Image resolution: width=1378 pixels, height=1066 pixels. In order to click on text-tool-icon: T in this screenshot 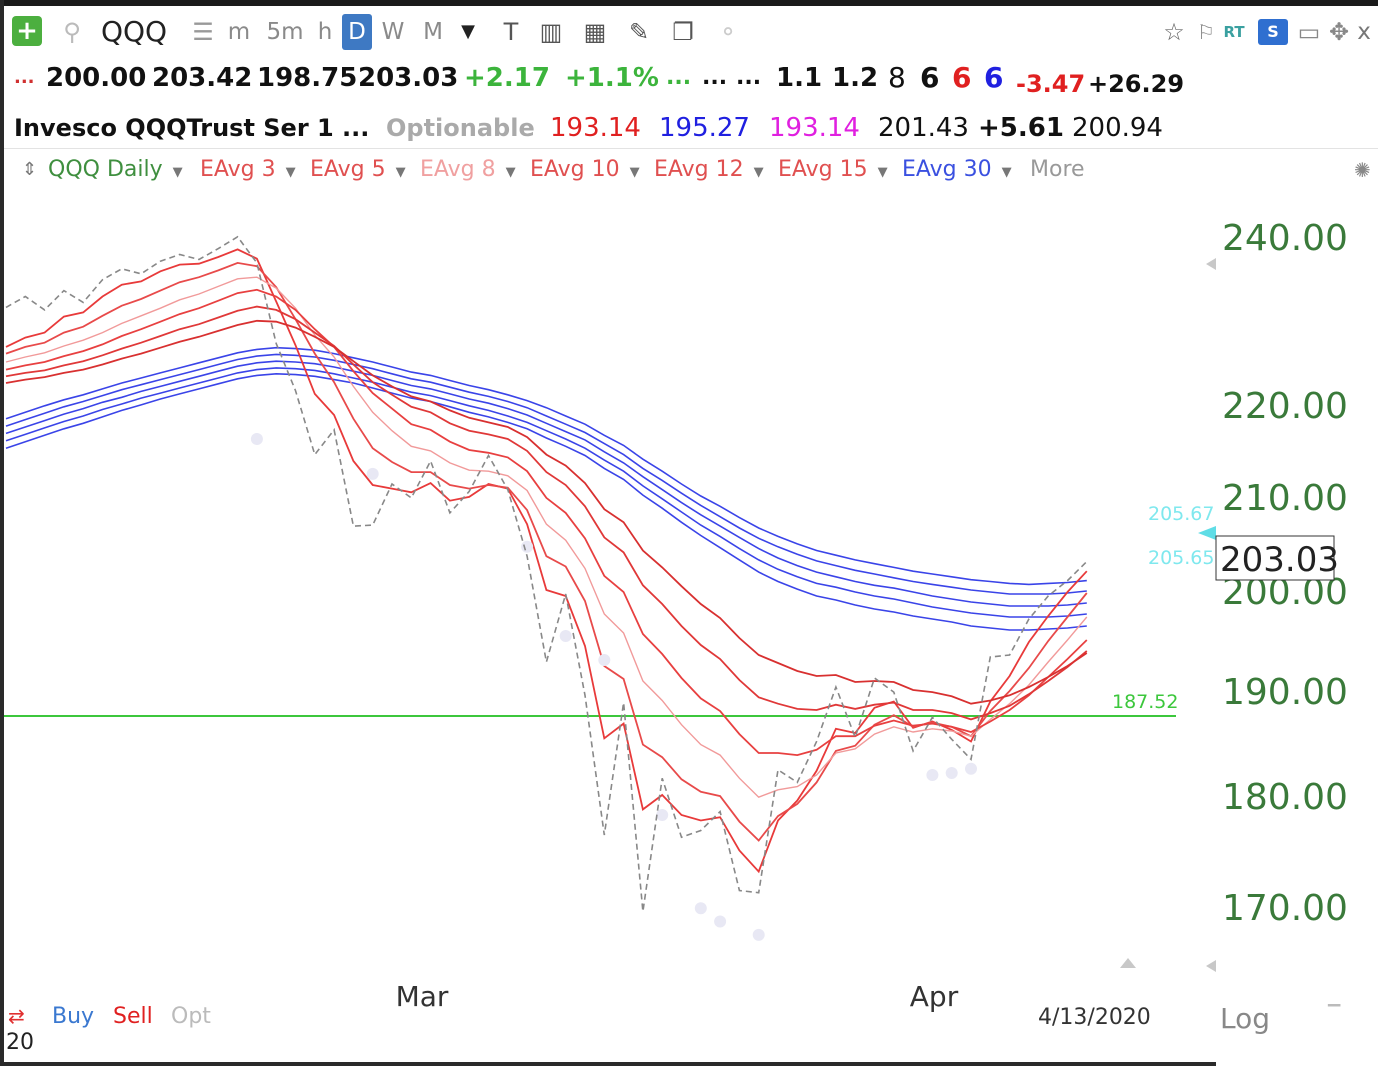, I will do `click(511, 32)`.